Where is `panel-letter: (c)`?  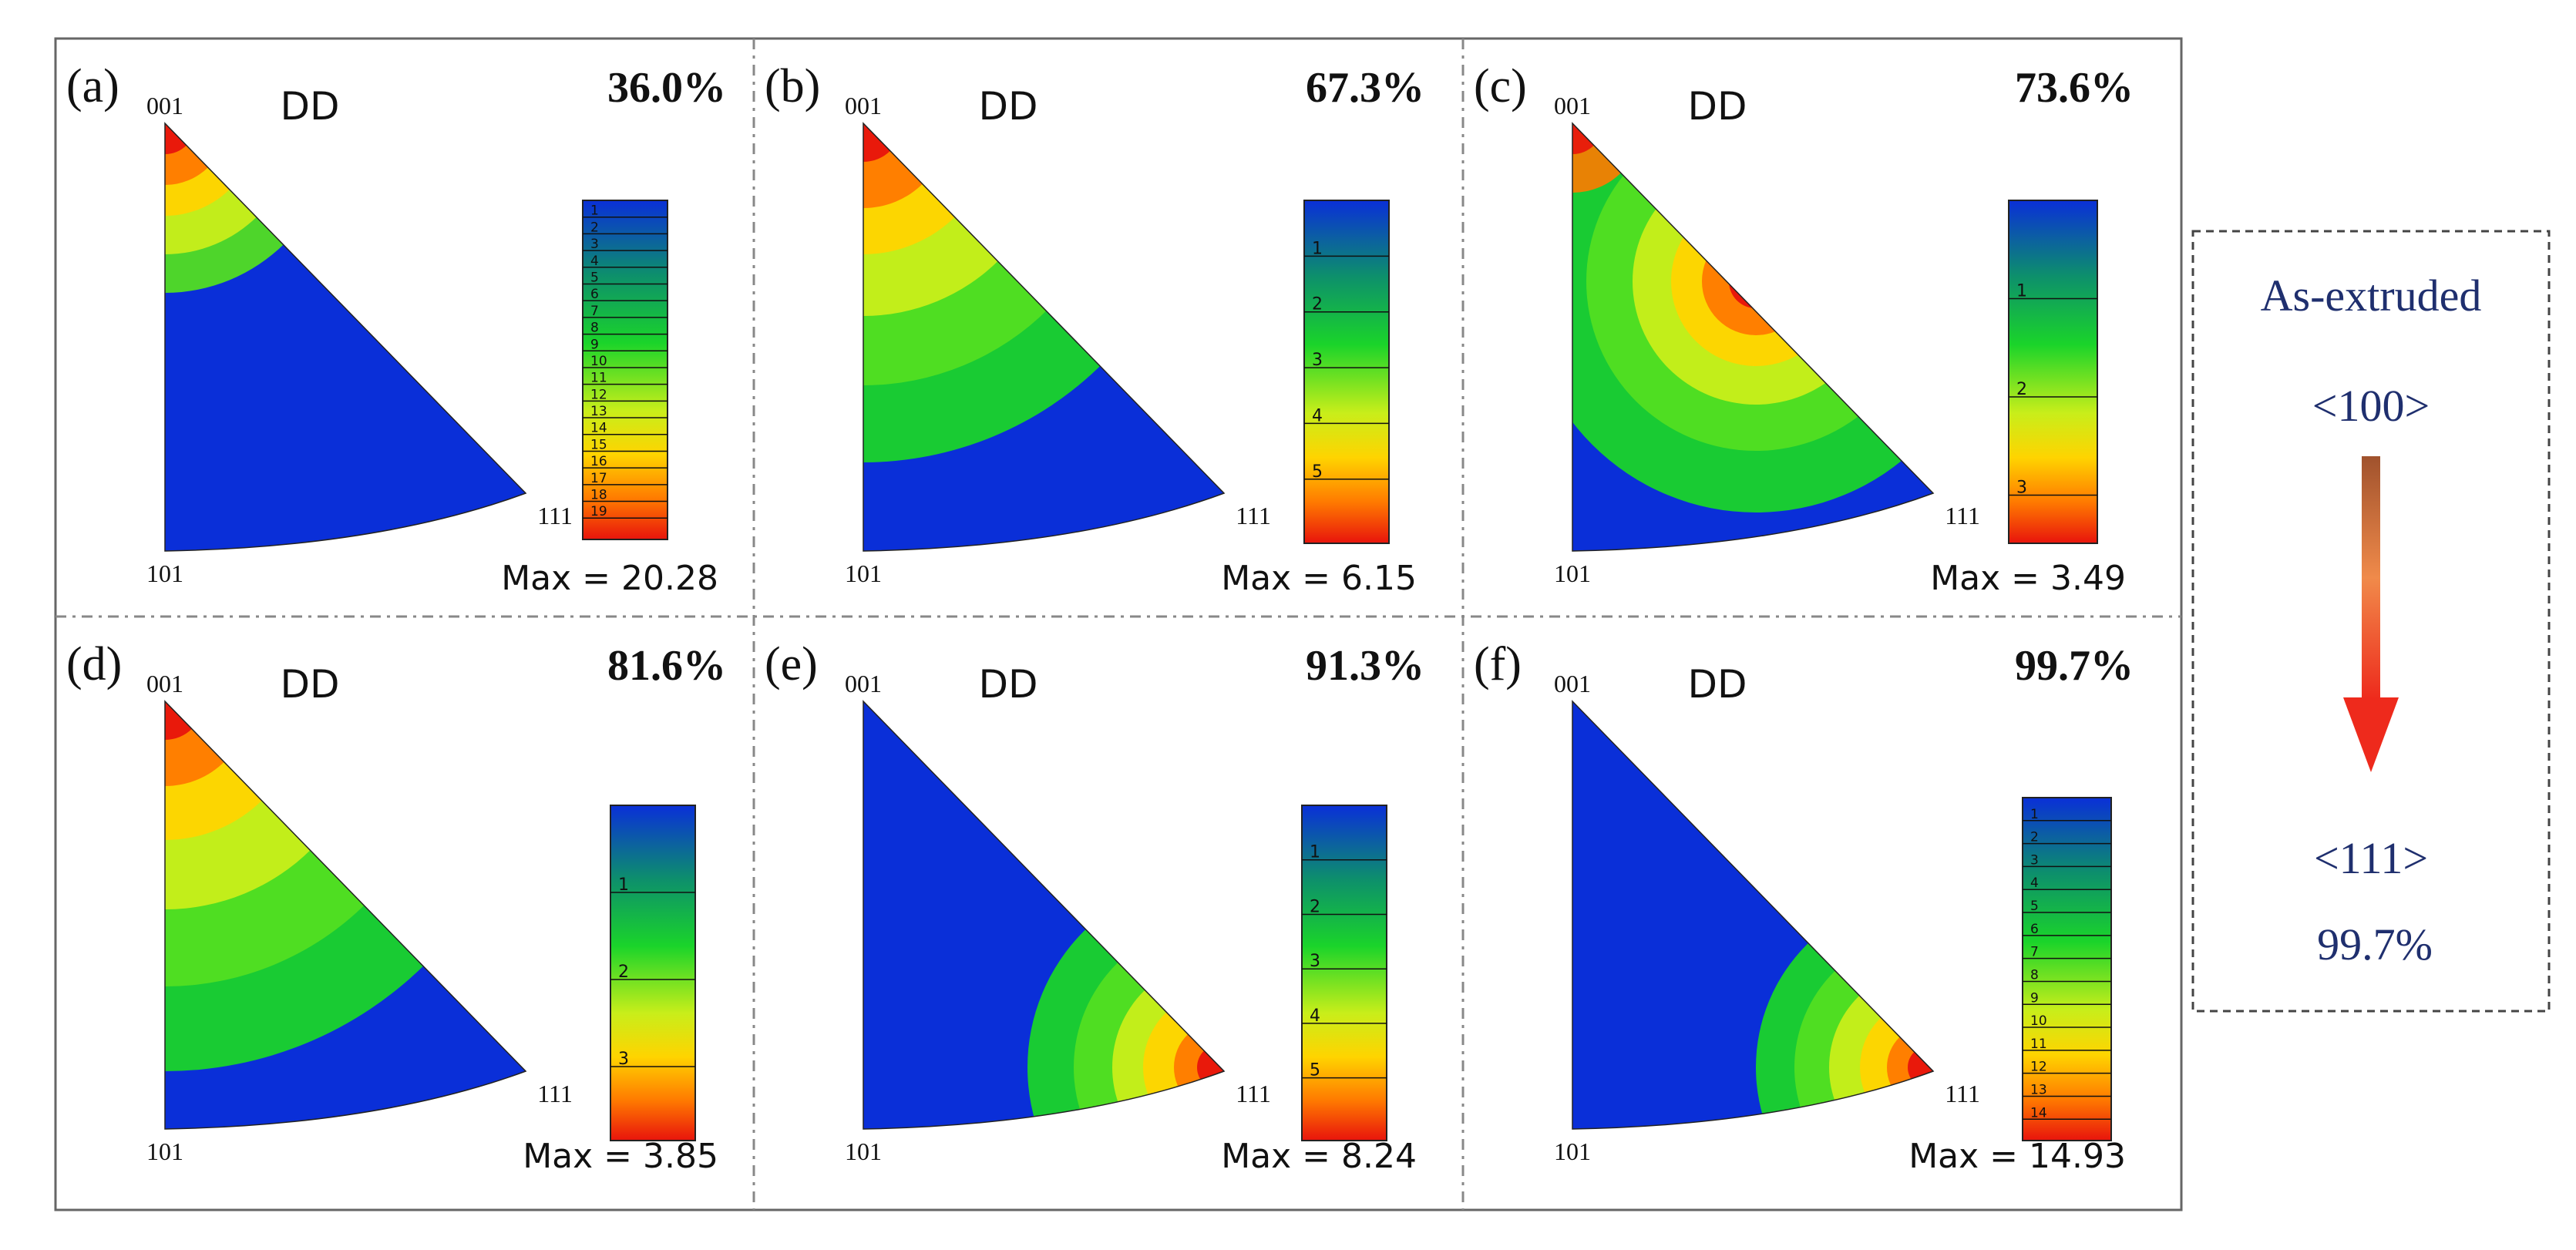
panel-letter: (c) is located at coordinates (1500, 87).